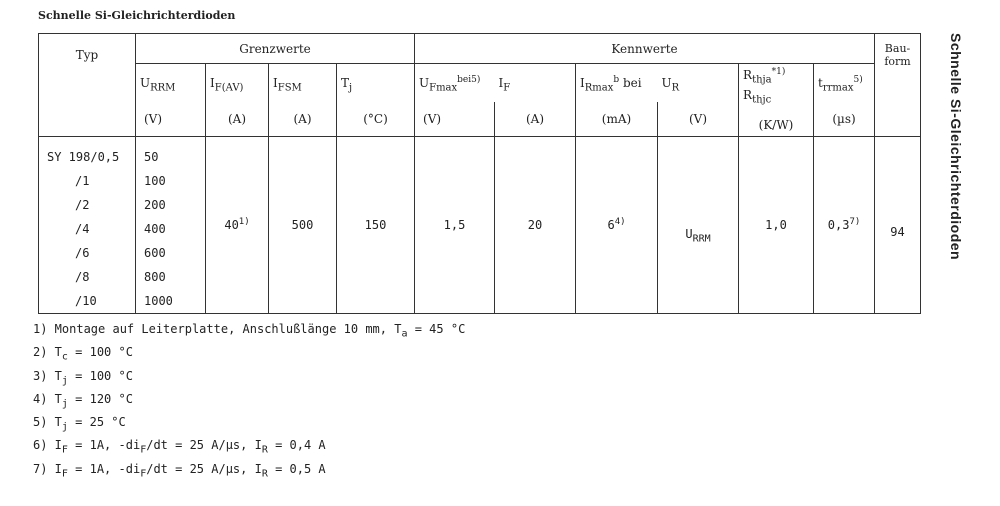 The width and height of the screenshot is (1000, 506). I want to click on list-item: /6, so click(82, 252).